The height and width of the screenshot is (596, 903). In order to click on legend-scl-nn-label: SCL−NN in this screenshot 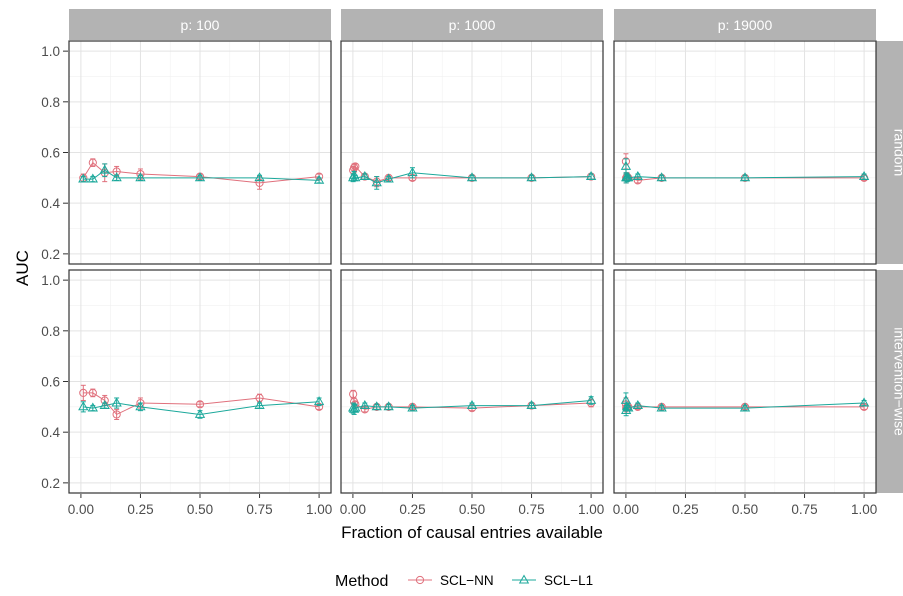, I will do `click(467, 580)`.